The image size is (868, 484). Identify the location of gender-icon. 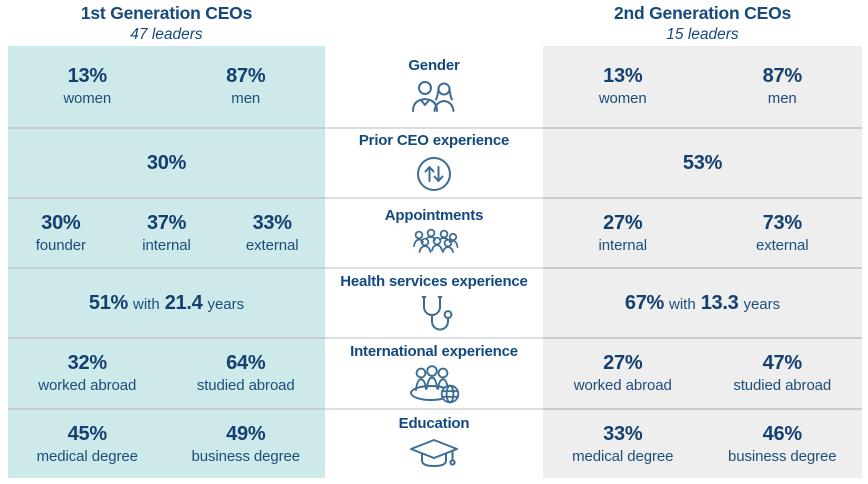
(434, 97).